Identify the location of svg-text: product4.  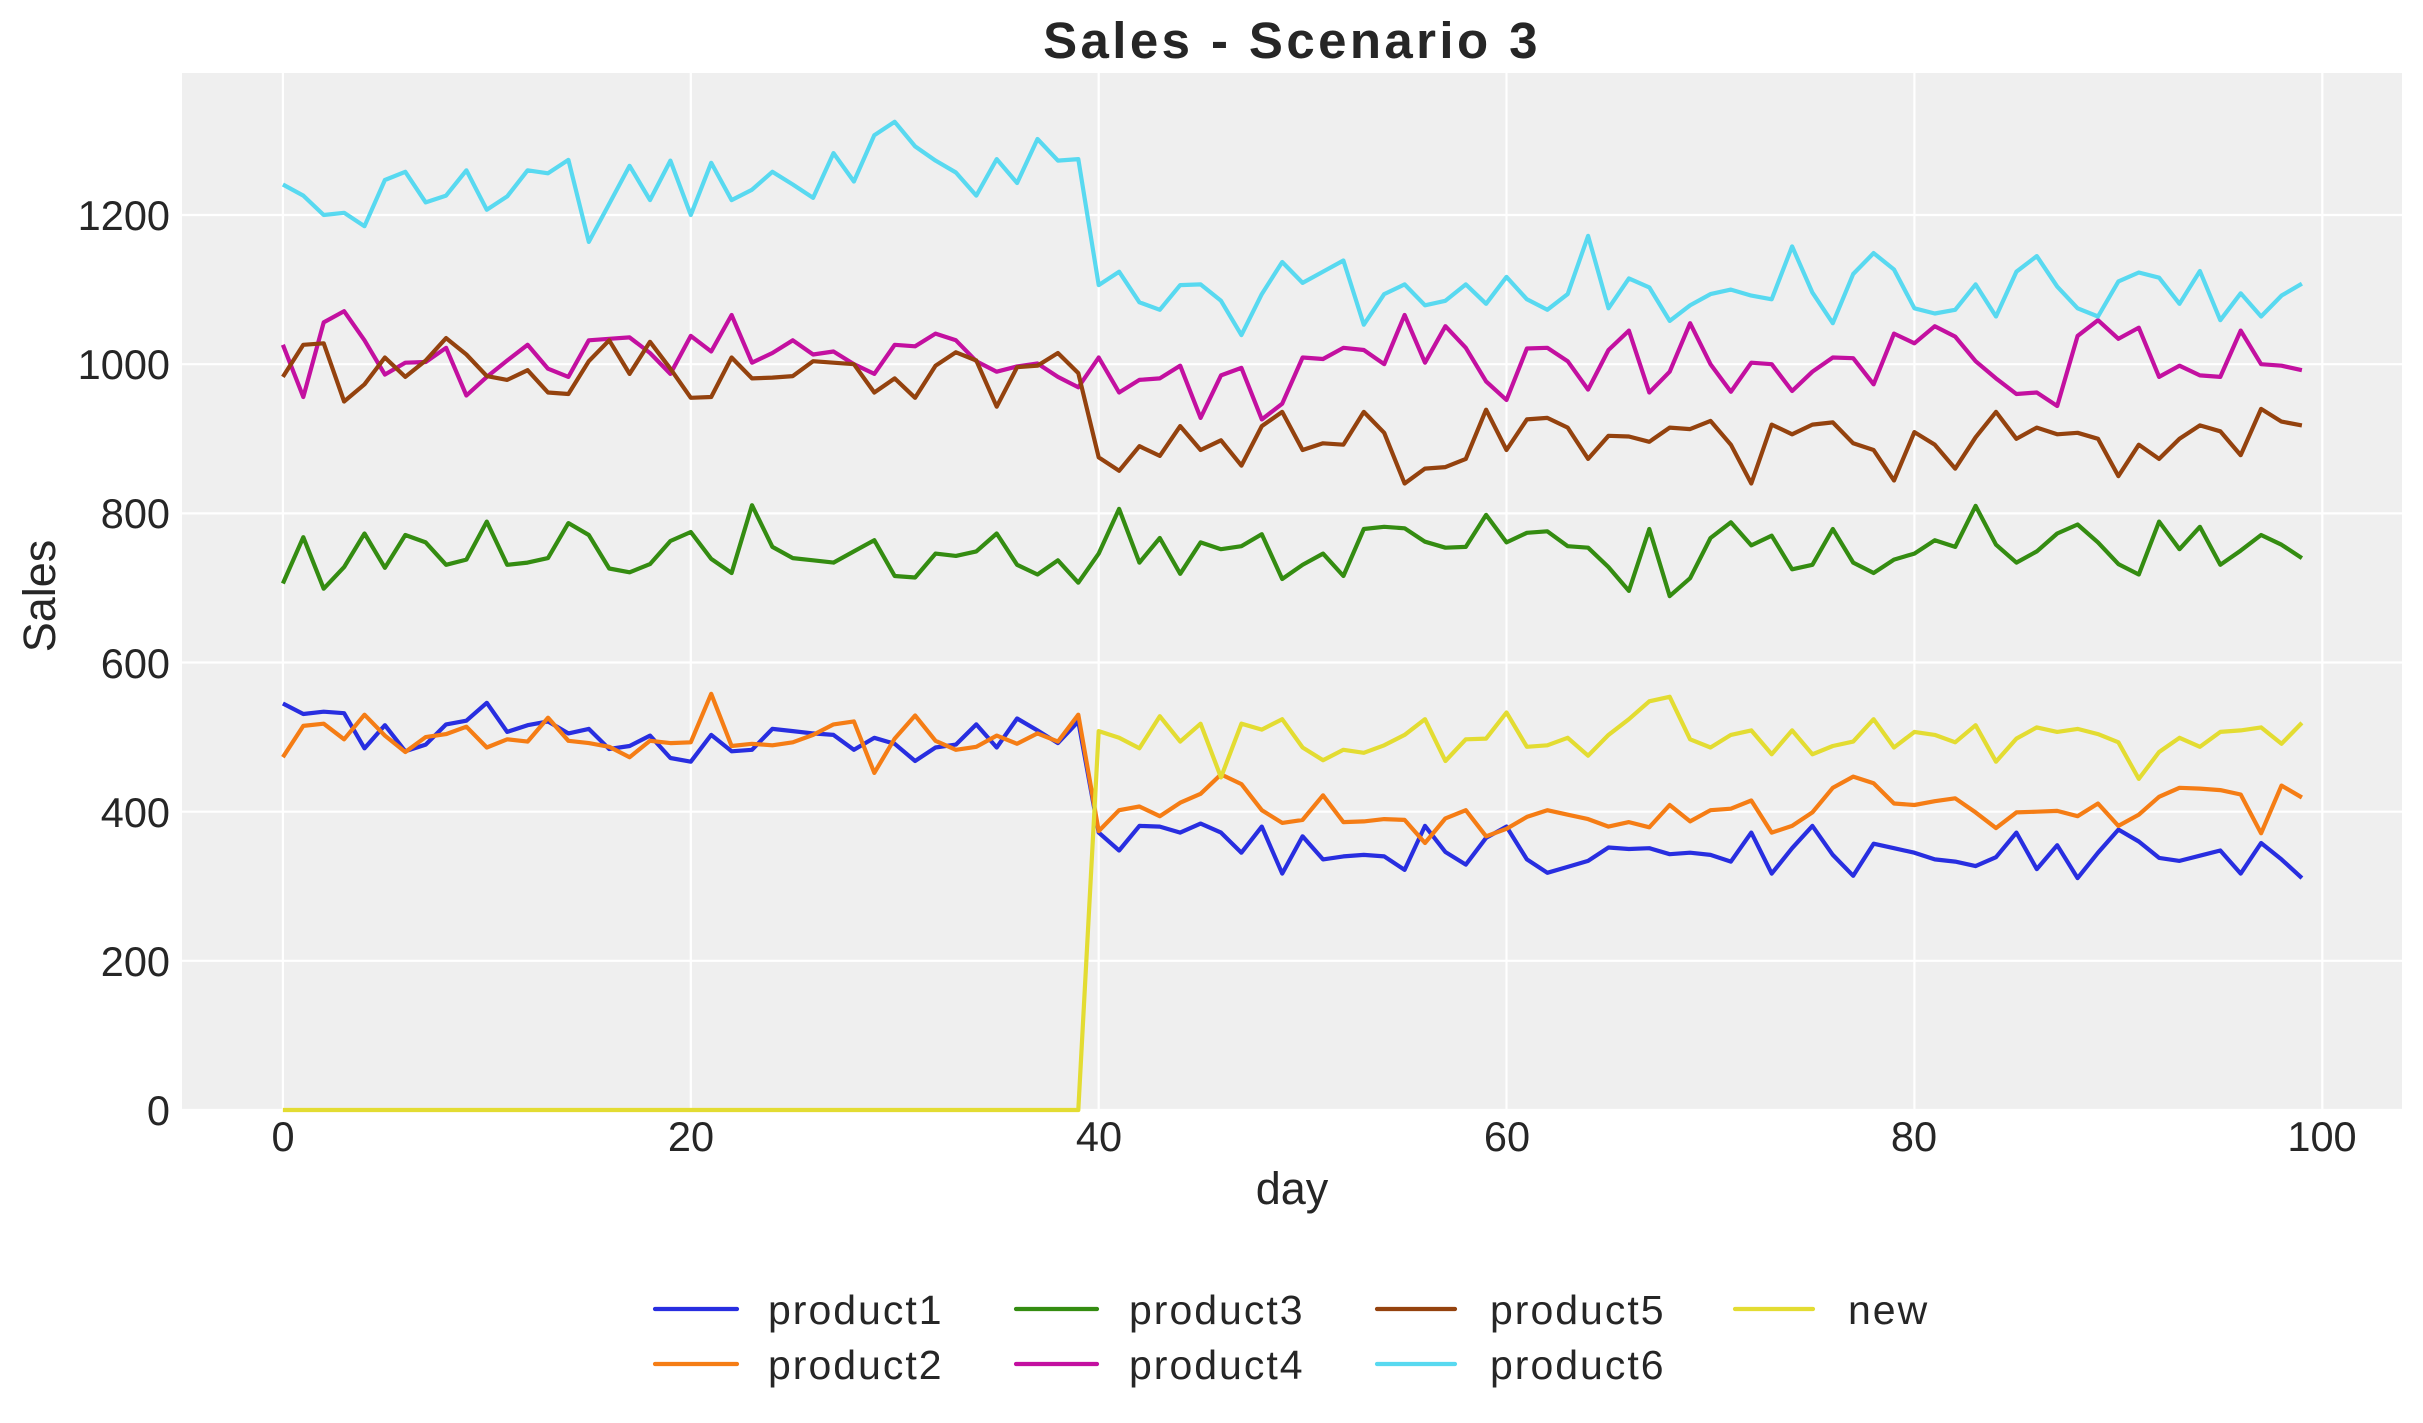
(1217, 1365).